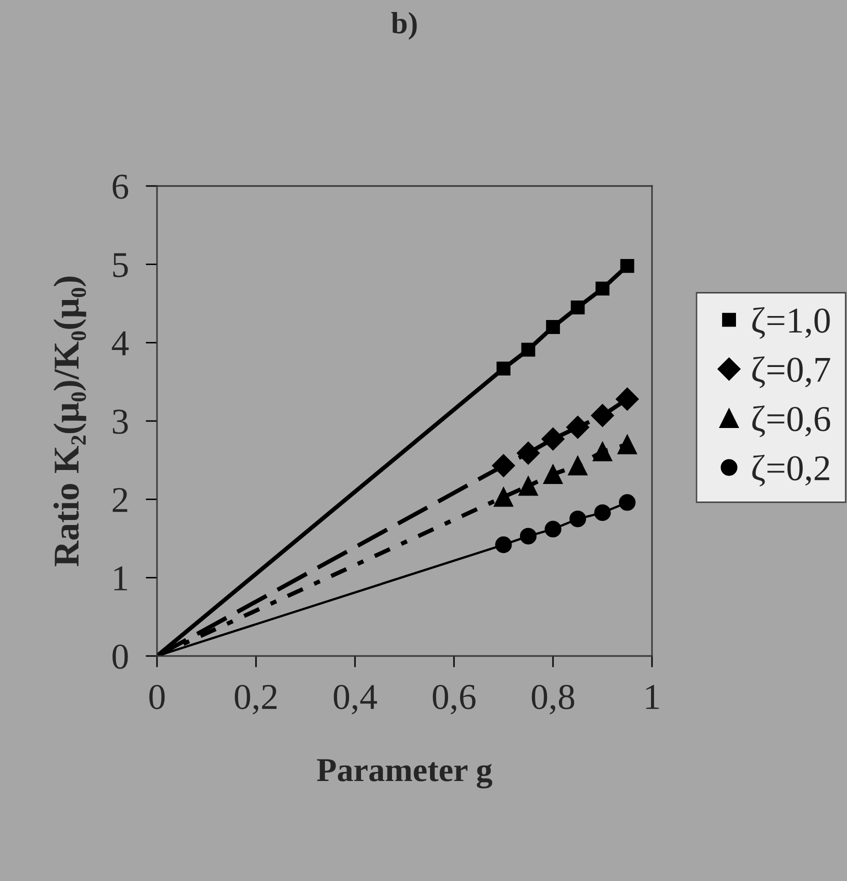 Image resolution: width=847 pixels, height=881 pixels. I want to click on x-tick-label: 0,4, so click(356, 699).